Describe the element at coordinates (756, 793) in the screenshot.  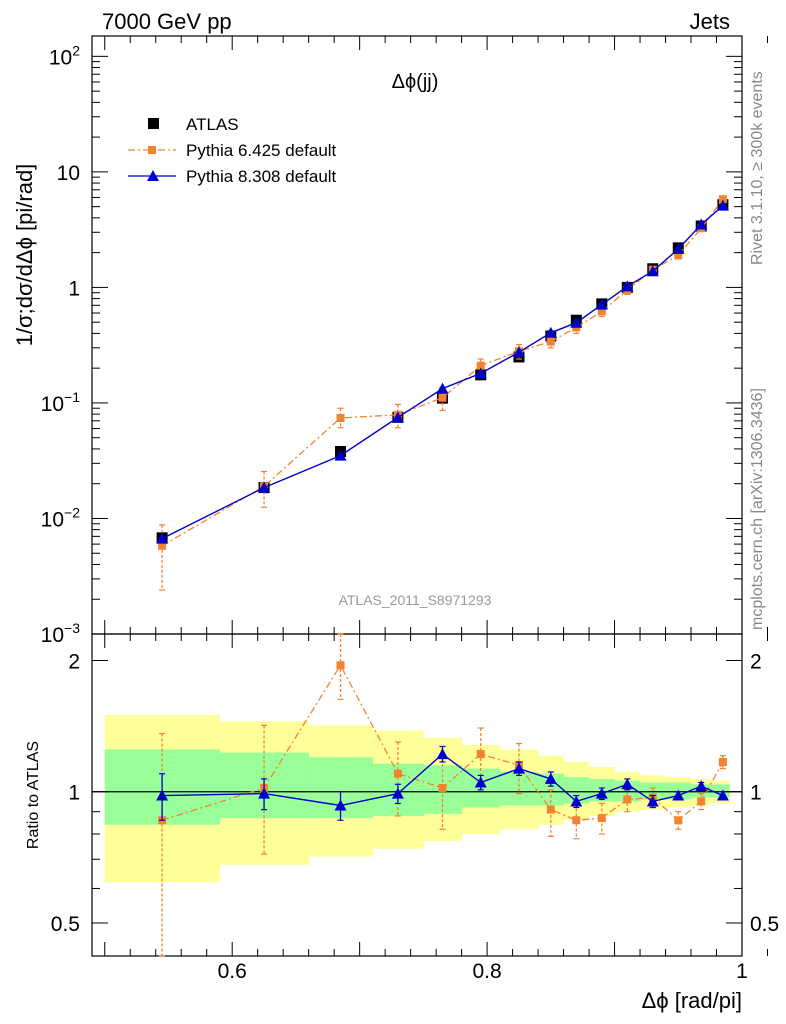
I see `ratio-tick-label-right-1: 1` at that location.